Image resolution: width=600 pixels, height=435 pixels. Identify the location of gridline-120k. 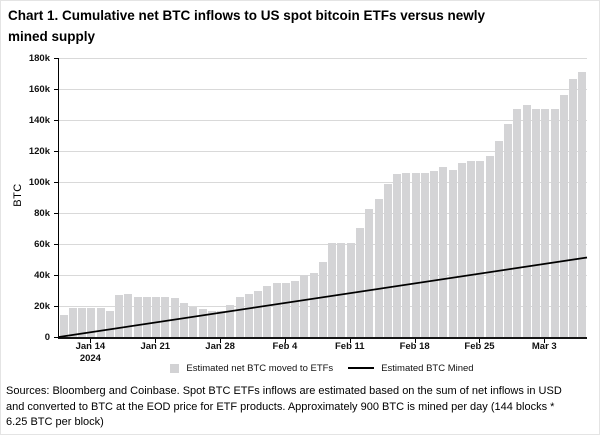
(323, 151).